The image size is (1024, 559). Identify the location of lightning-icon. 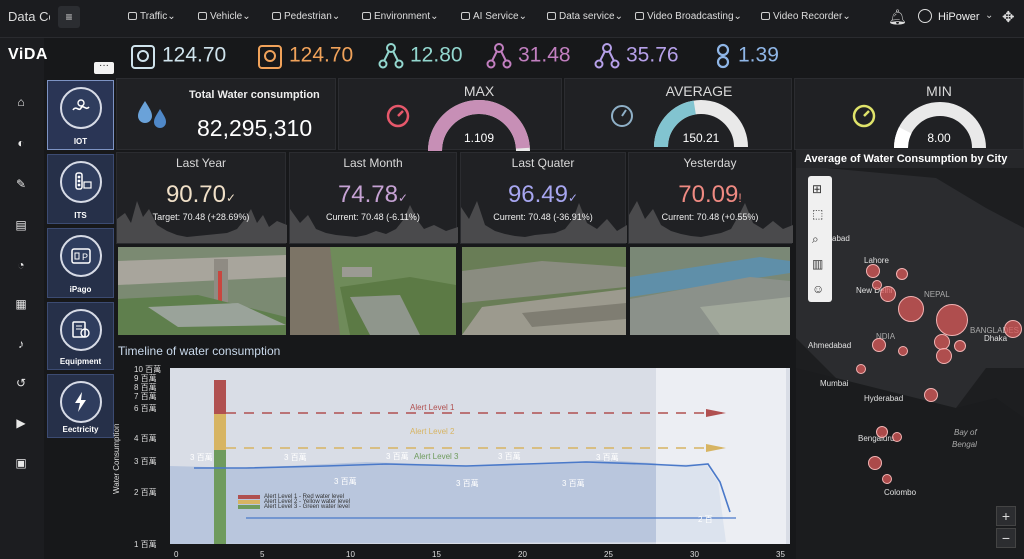
(81, 402).